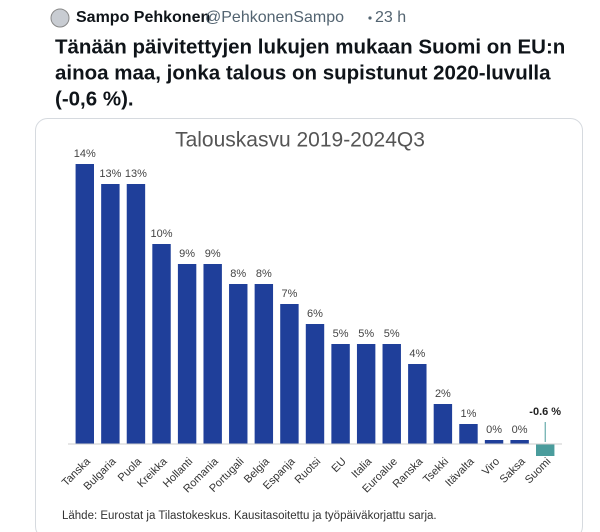  I want to click on data-label: 4%, so click(417, 354).